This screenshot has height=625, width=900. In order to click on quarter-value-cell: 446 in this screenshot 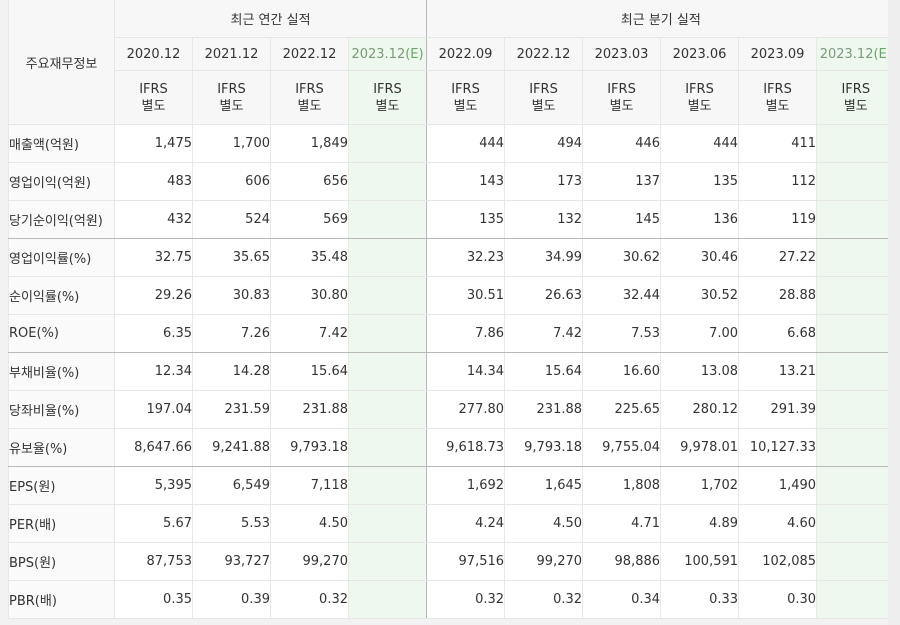, I will do `click(621, 143)`.